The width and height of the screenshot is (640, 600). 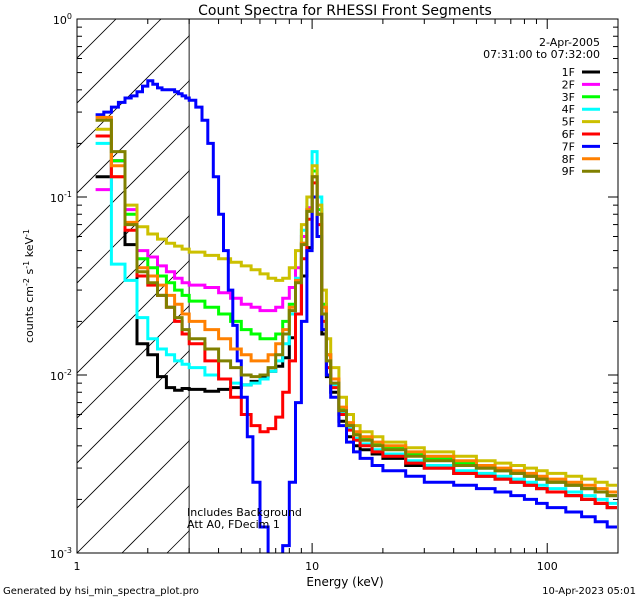 I want to click on legend-label-3F: 3F, so click(x=568, y=97).